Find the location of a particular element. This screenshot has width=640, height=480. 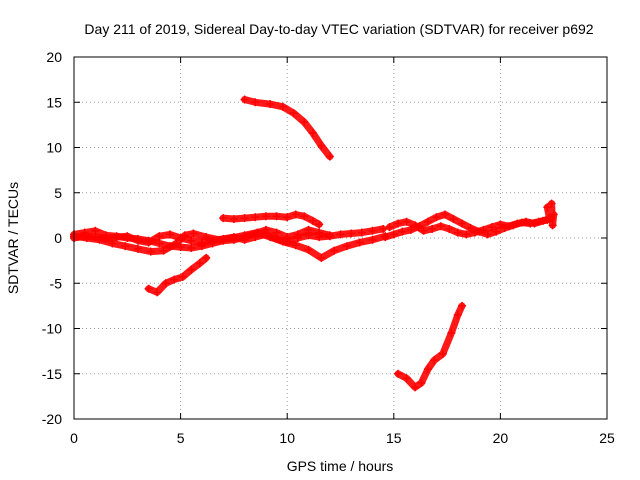

y-tick-label: -5 is located at coordinates (56, 283).